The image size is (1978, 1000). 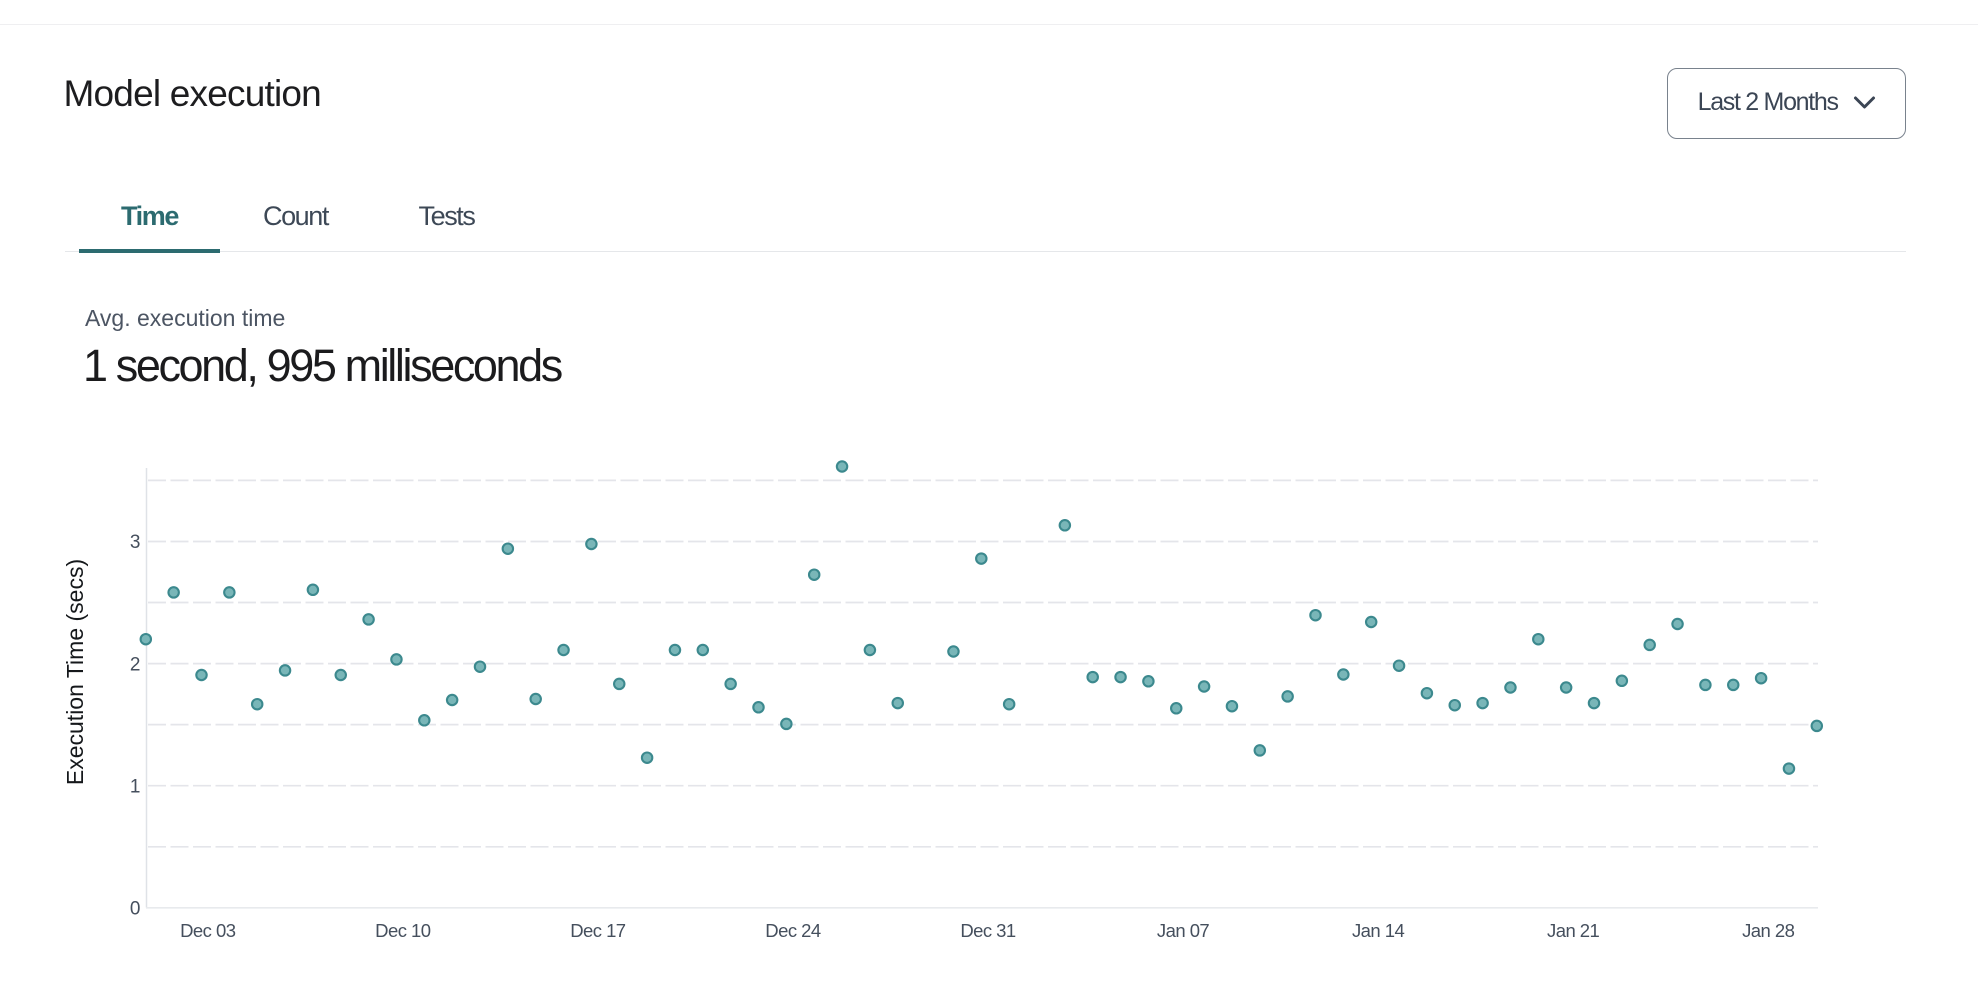 What do you see at coordinates (135, 909) in the screenshot?
I see `svg-text: 0` at bounding box center [135, 909].